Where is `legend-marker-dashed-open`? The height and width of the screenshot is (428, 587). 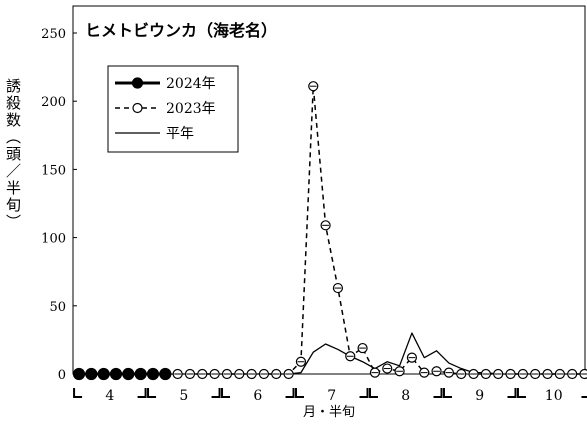
legend-marker-dashed-open is located at coordinates (137, 108).